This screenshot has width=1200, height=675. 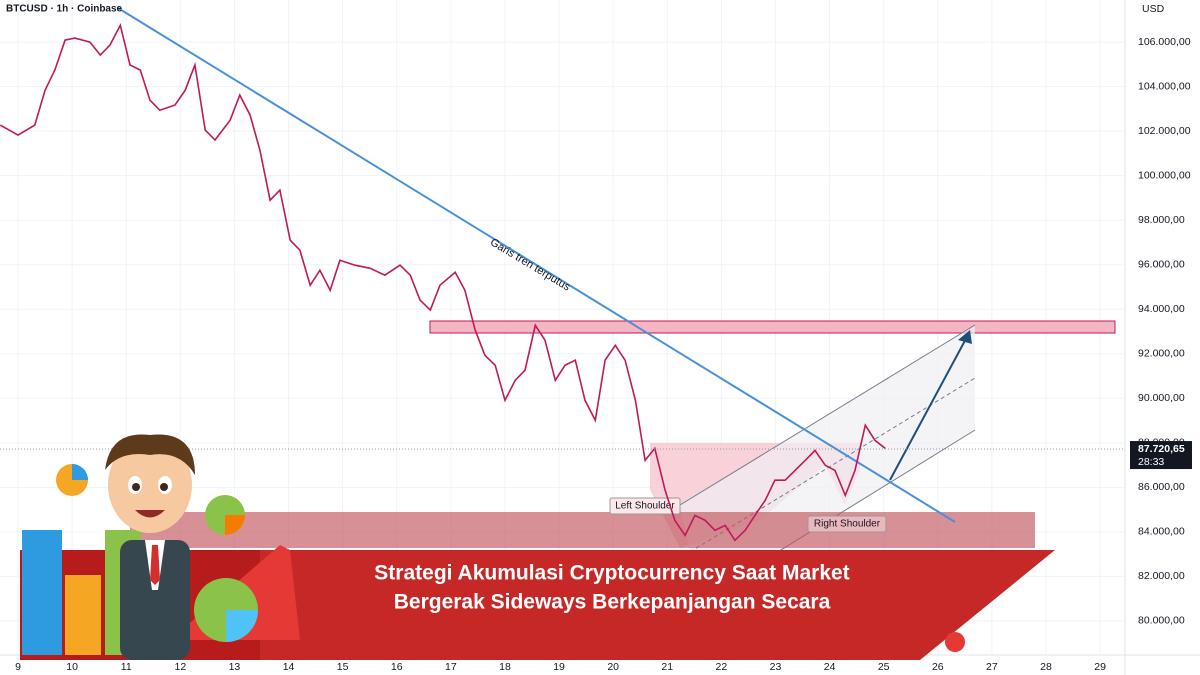 I want to click on annotation: Right Shoulder, so click(x=847, y=524).